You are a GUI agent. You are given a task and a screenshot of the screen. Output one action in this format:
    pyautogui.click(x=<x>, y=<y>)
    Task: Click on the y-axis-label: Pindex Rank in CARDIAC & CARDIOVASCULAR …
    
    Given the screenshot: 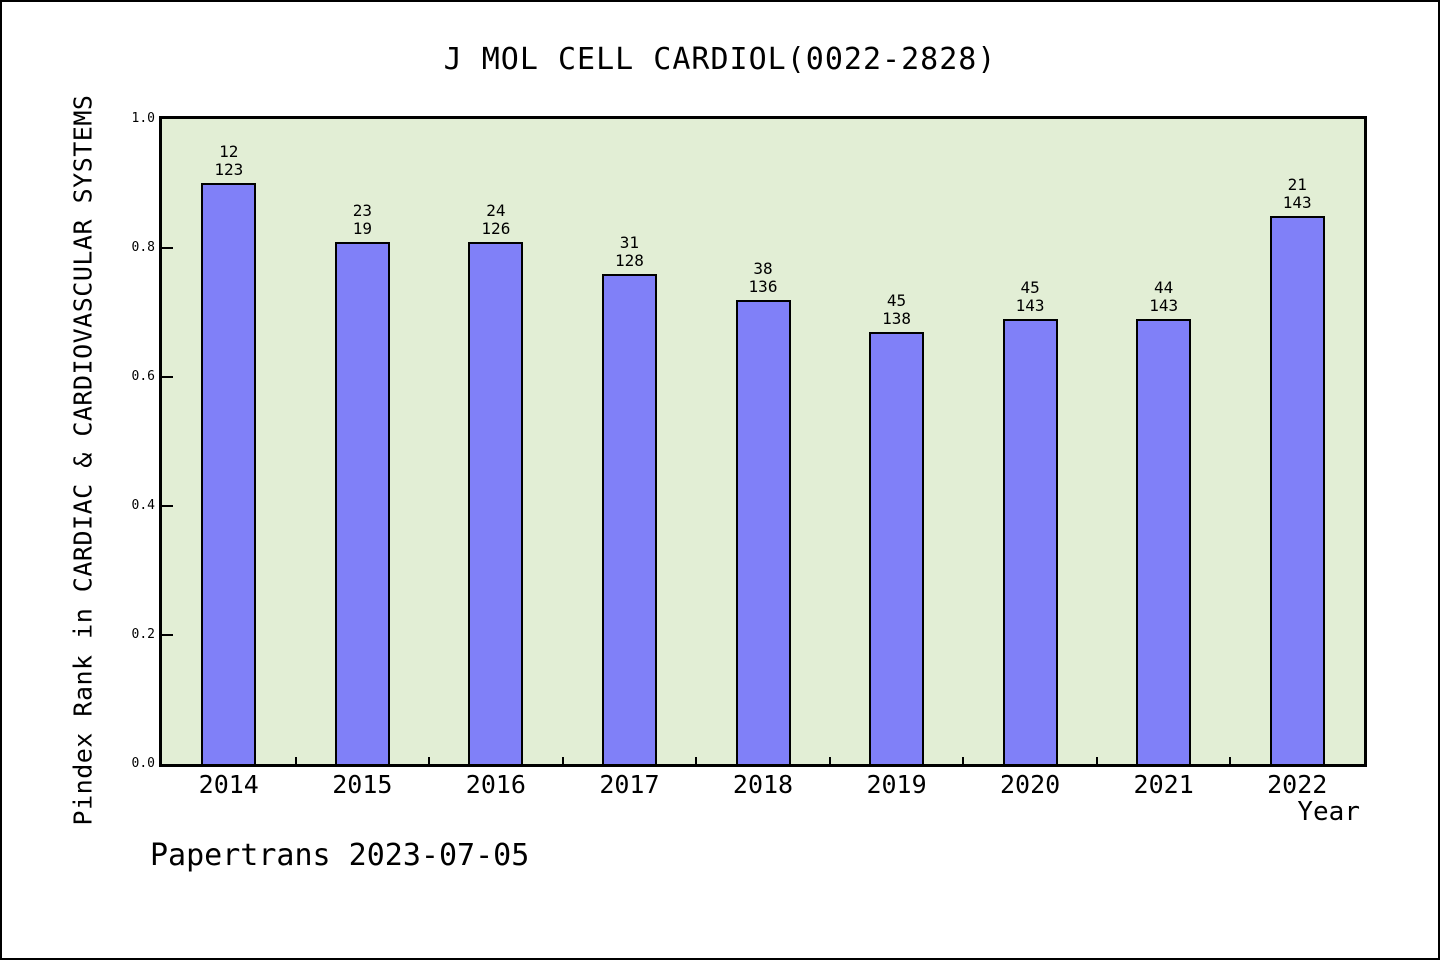 What is the action you would take?
    pyautogui.click(x=83, y=460)
    